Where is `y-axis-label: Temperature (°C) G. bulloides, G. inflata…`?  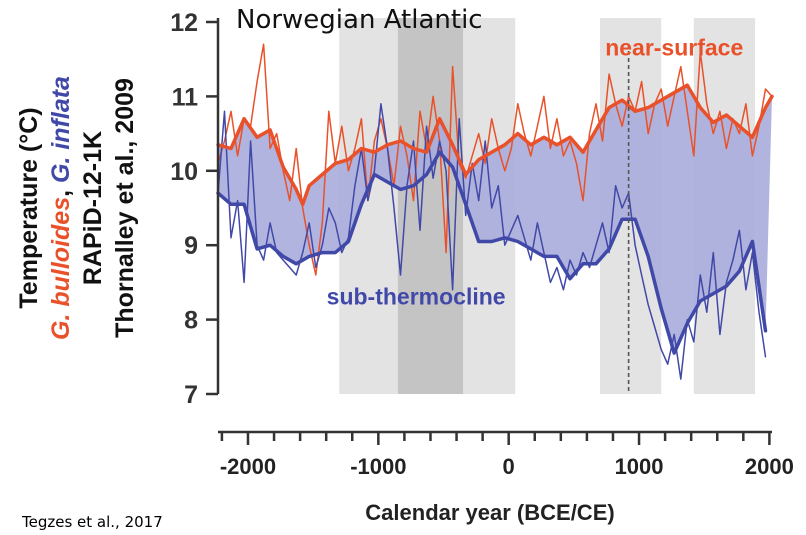 y-axis-label: Temperature (°C) G. bulloides, G. inflata… is located at coordinates (77, 208).